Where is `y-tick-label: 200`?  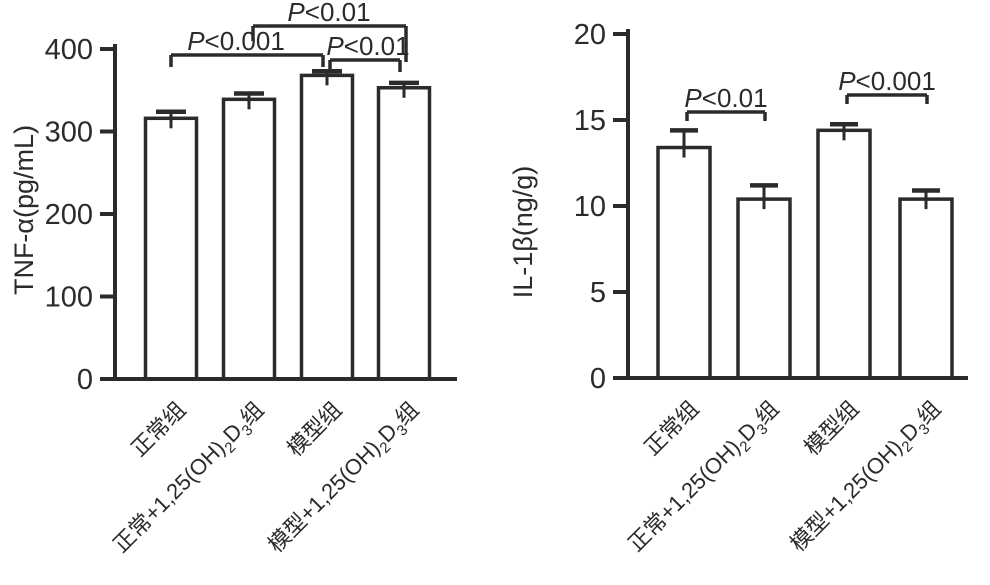 y-tick-label: 200 is located at coordinates (69, 215).